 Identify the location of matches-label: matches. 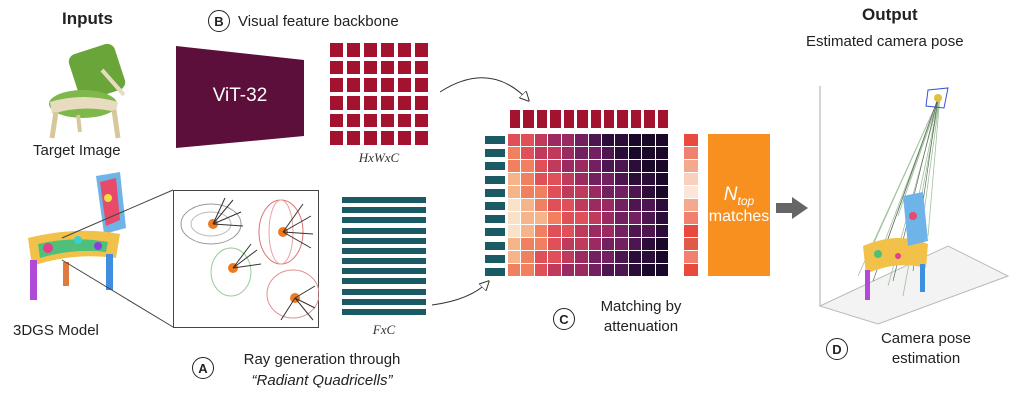
(739, 216).